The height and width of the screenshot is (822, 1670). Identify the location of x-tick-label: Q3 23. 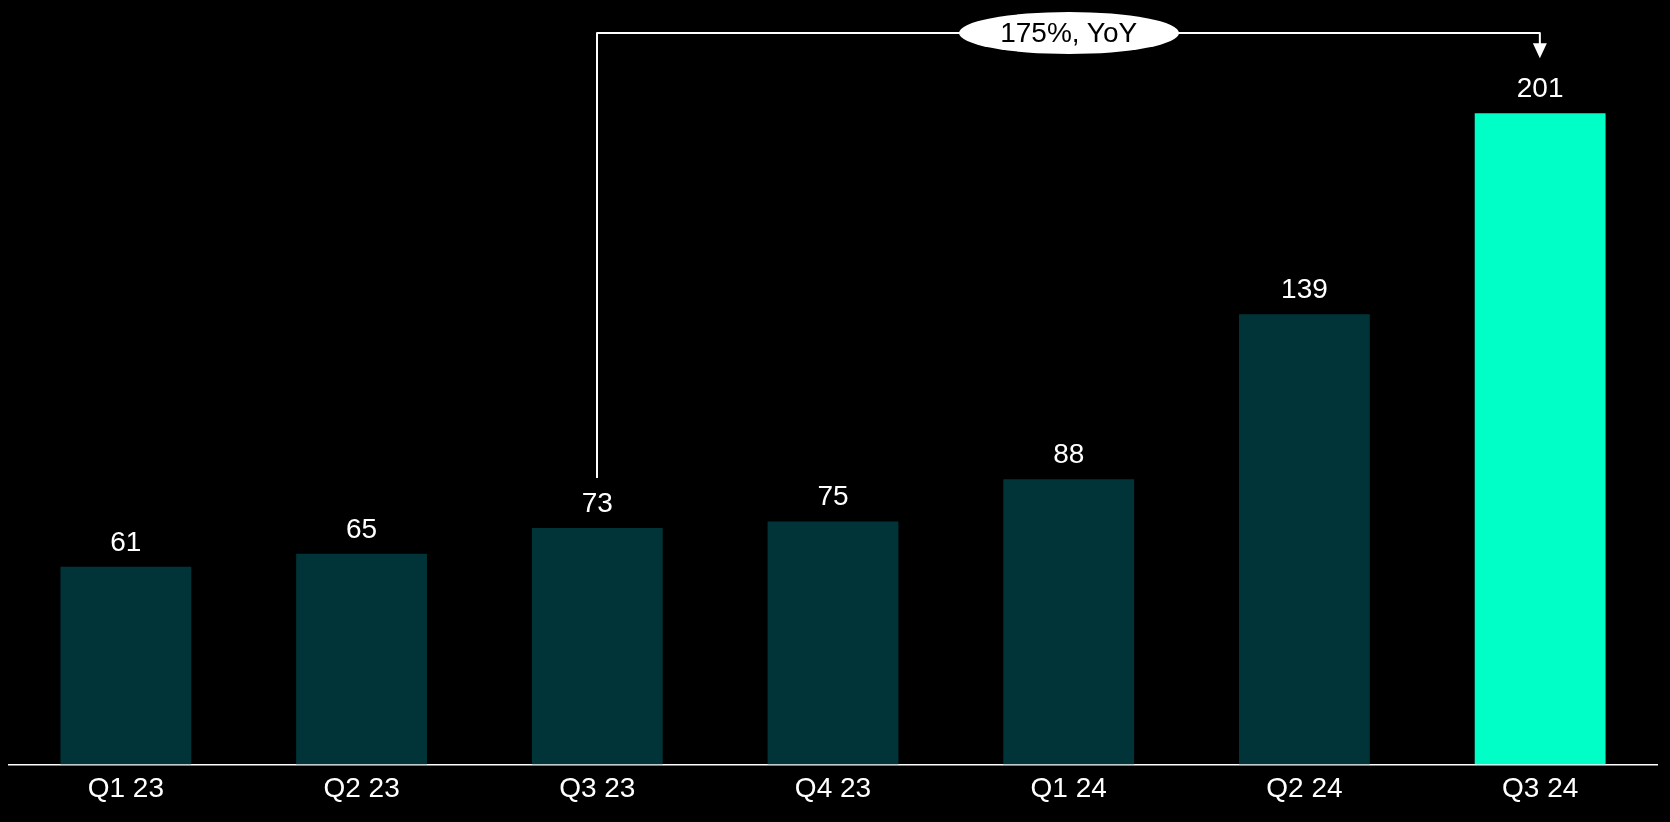
(597, 787).